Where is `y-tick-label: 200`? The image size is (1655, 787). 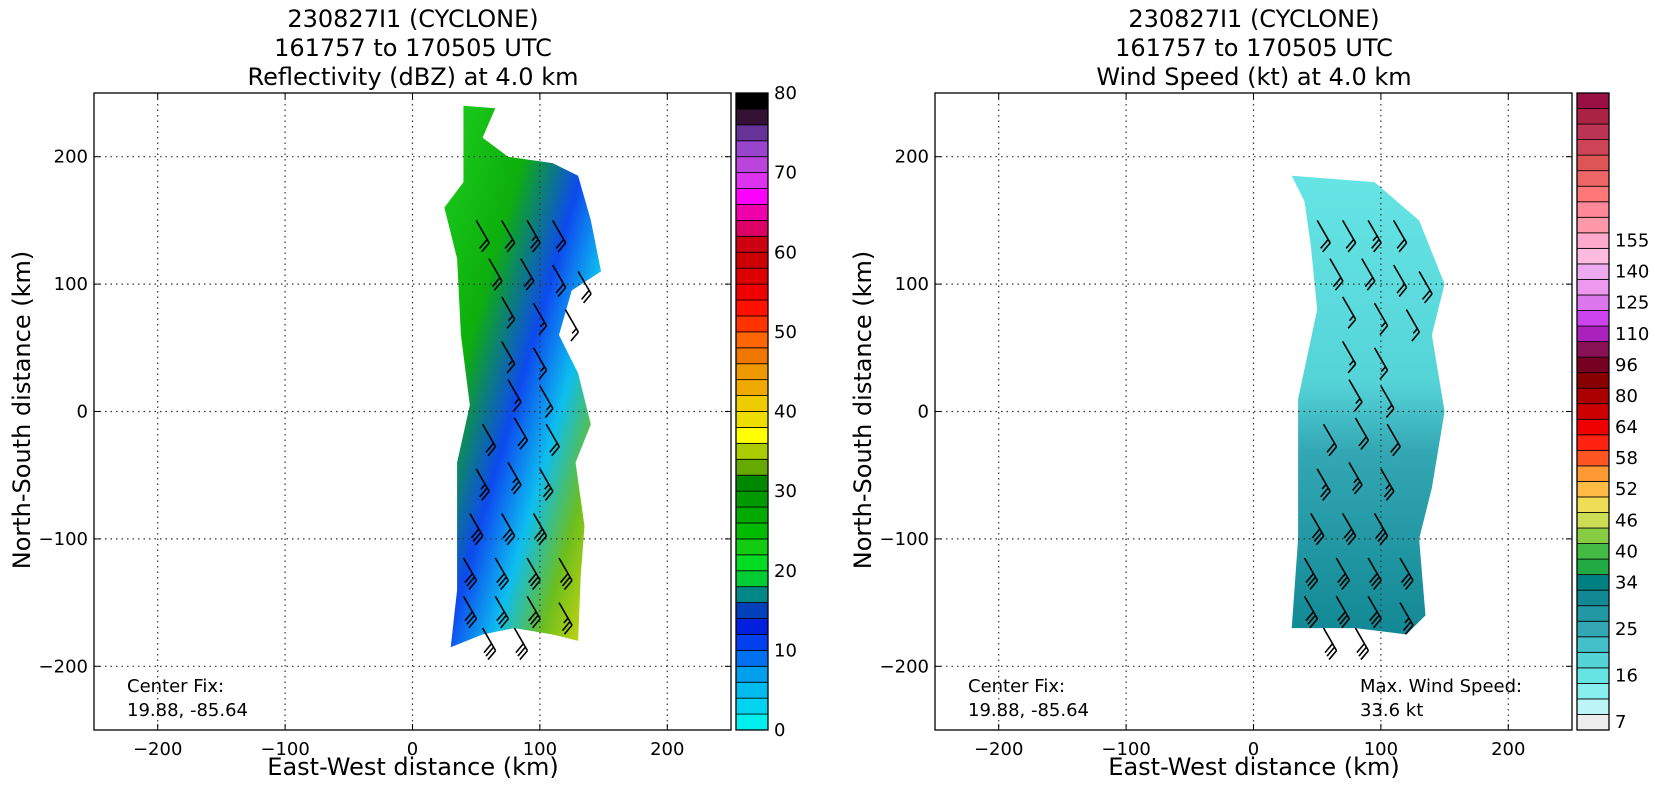 y-tick-label: 200 is located at coordinates (912, 157).